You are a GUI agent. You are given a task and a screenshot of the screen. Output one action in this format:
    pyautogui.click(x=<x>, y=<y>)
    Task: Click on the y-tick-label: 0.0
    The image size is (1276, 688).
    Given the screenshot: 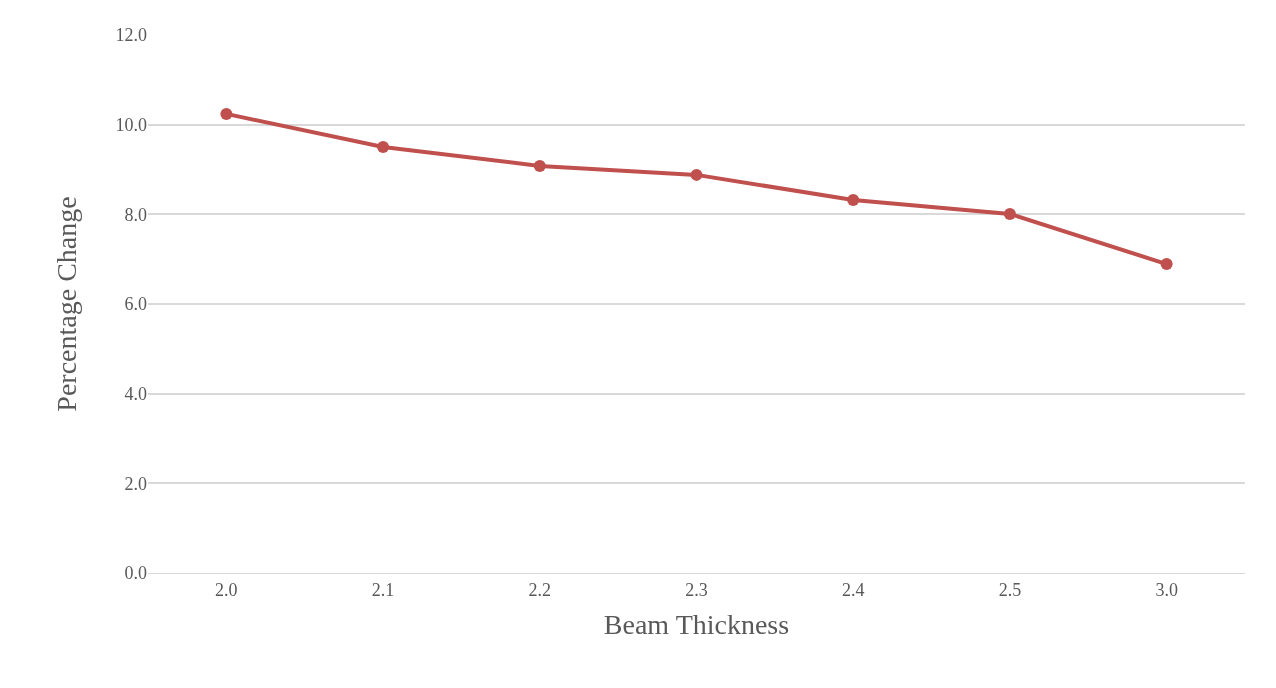 What is the action you would take?
    pyautogui.click(x=135, y=573)
    